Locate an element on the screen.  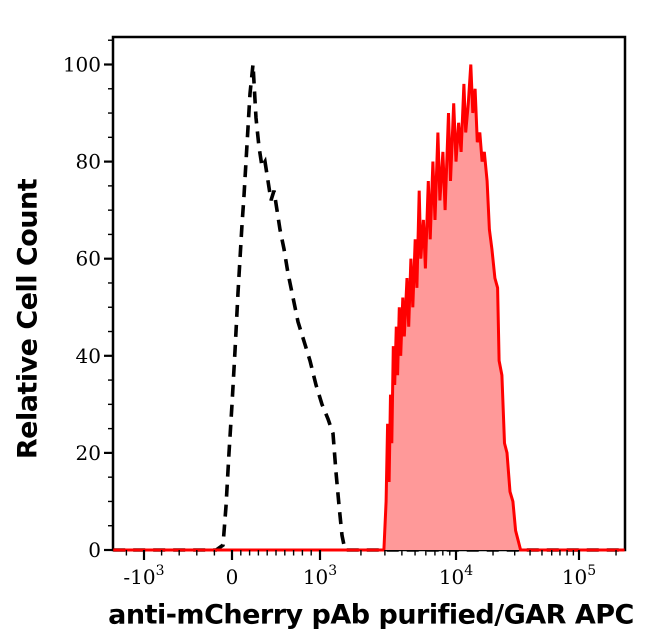
y-axis-tick-label: 20 is located at coordinates (88, 453).